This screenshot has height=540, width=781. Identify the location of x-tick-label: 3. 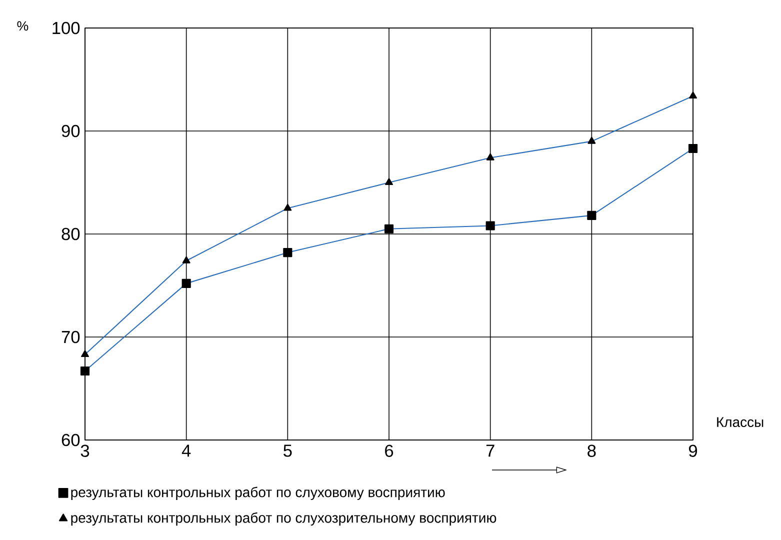
(85, 450).